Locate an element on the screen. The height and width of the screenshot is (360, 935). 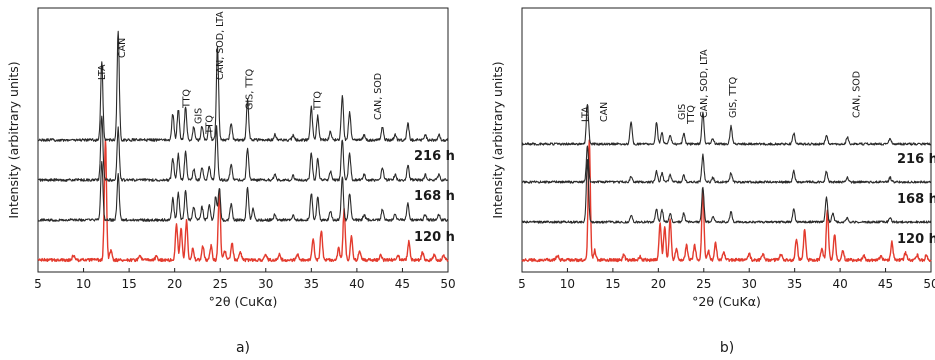
panel-label: a) is located at coordinates (243, 348).